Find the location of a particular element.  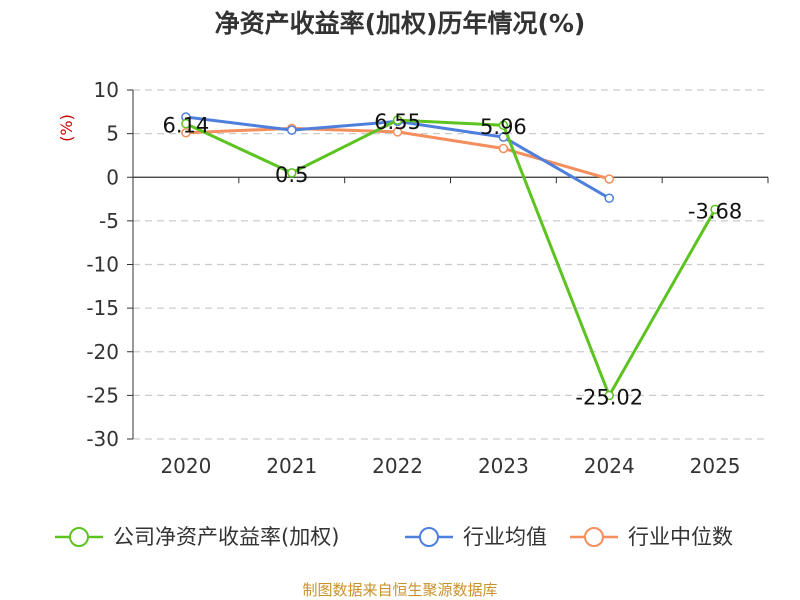

y-tick-label: -20 is located at coordinates (102, 352).